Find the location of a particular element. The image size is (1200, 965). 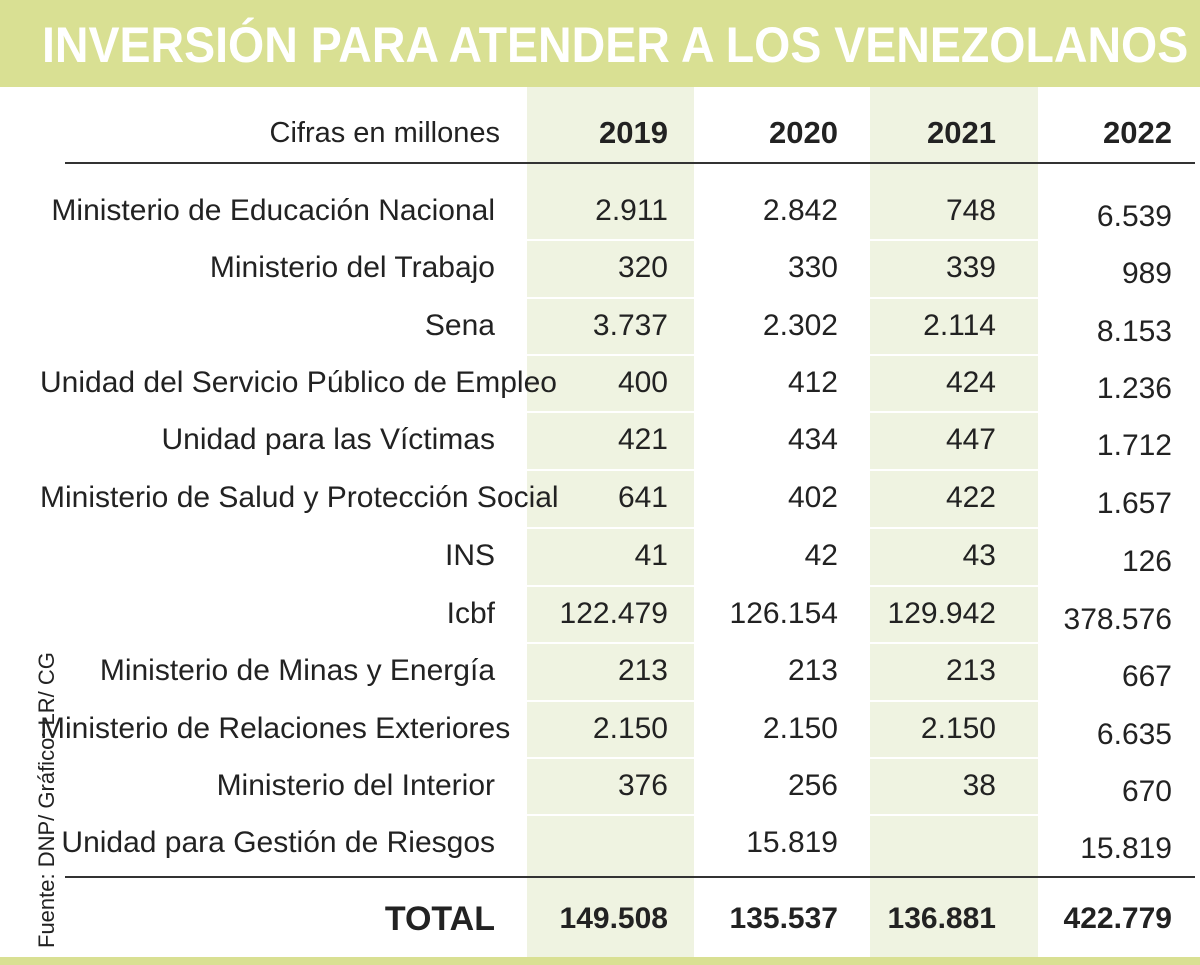

table-cell: 6.635 is located at coordinates (1134, 734).